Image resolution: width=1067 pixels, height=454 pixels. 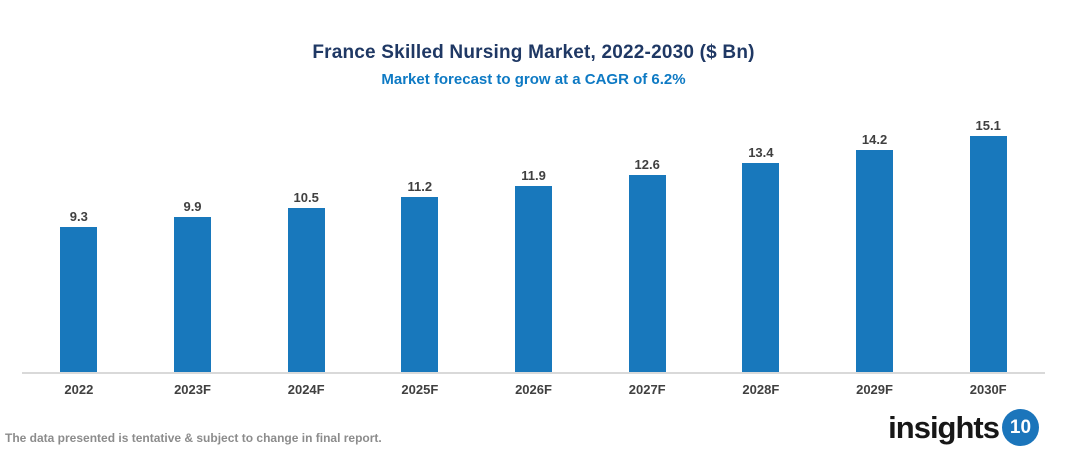 I want to click on bar-2022, so click(x=79, y=299).